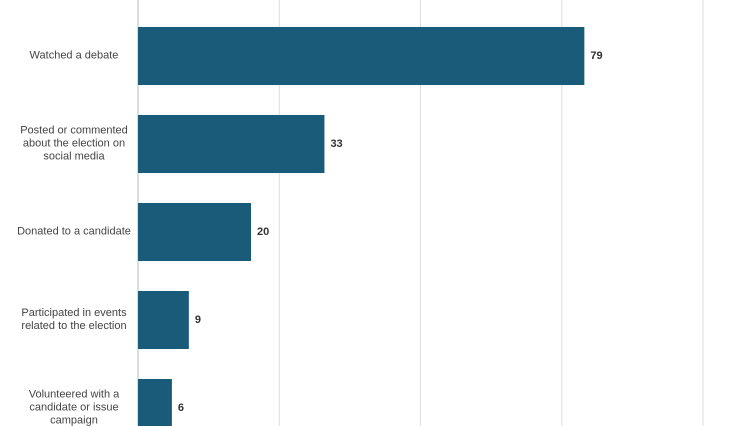 The width and height of the screenshot is (747, 426). What do you see at coordinates (596, 56) in the screenshot?
I see `value-label: 79` at bounding box center [596, 56].